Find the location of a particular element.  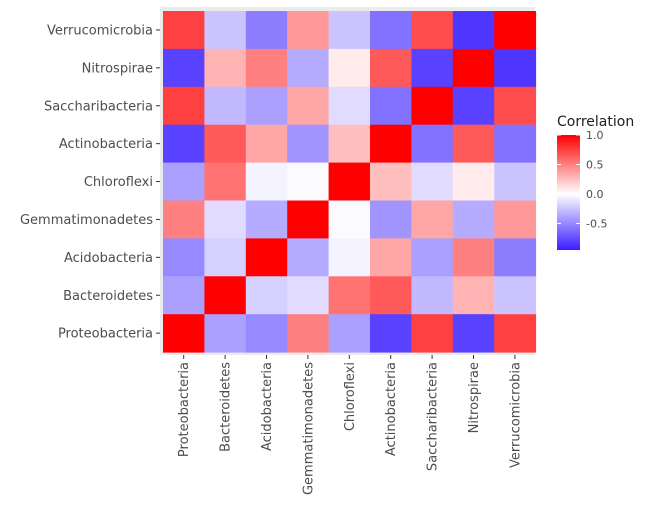

y-tick-label: Verrucomicrobia is located at coordinates (100, 30).